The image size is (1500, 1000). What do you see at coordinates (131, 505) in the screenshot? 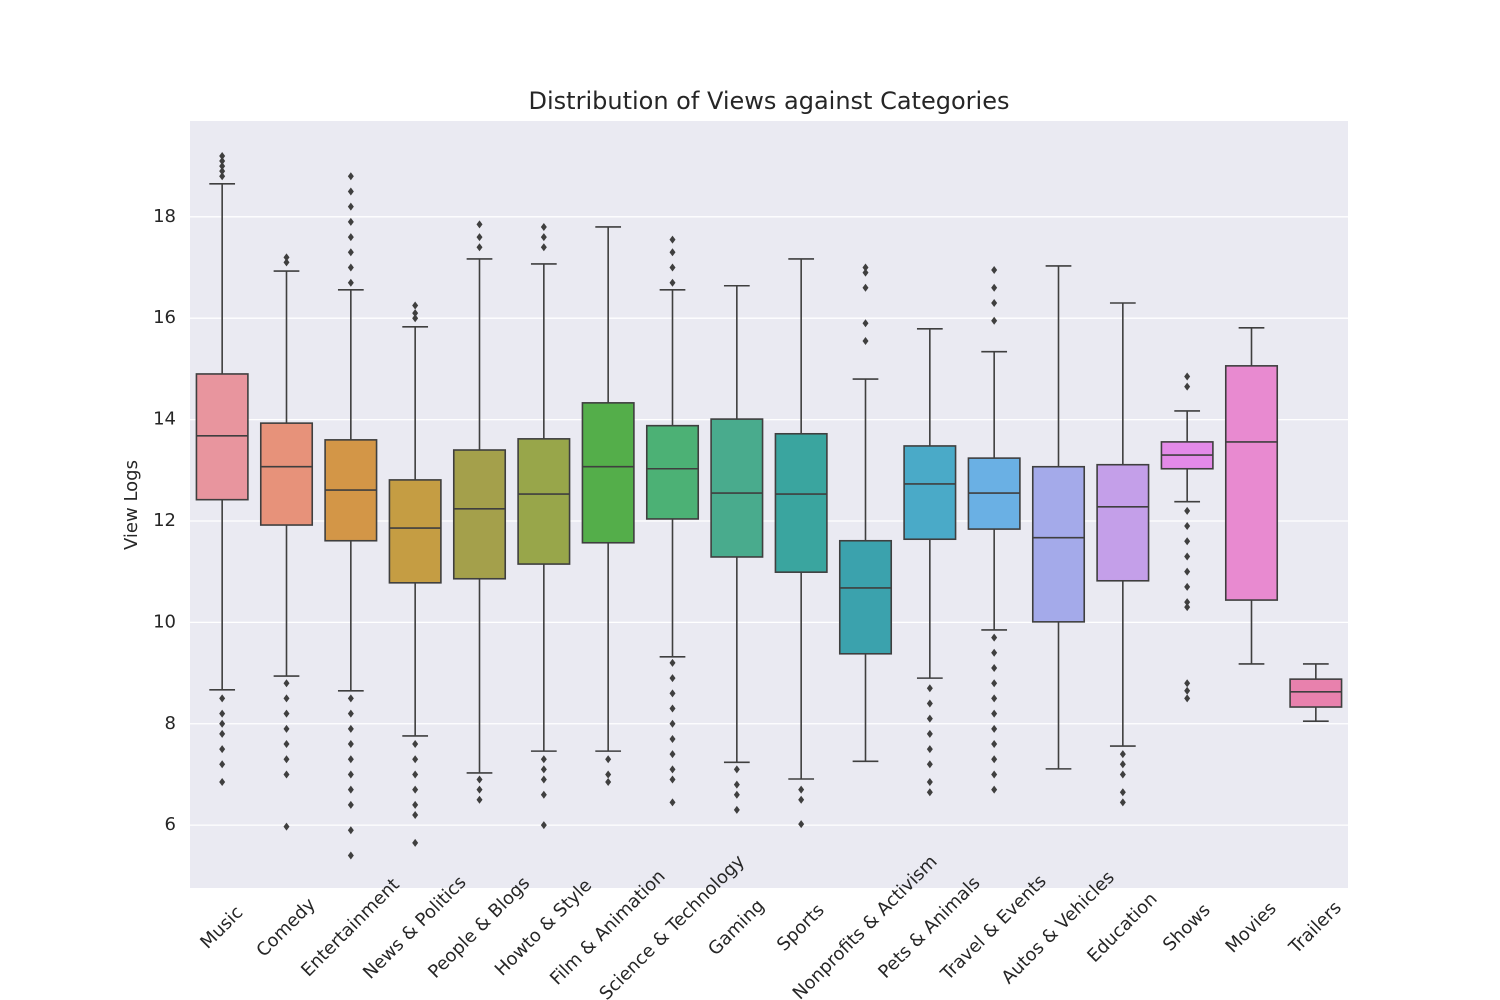
I see `y-axis-label: View Logs` at bounding box center [131, 505].